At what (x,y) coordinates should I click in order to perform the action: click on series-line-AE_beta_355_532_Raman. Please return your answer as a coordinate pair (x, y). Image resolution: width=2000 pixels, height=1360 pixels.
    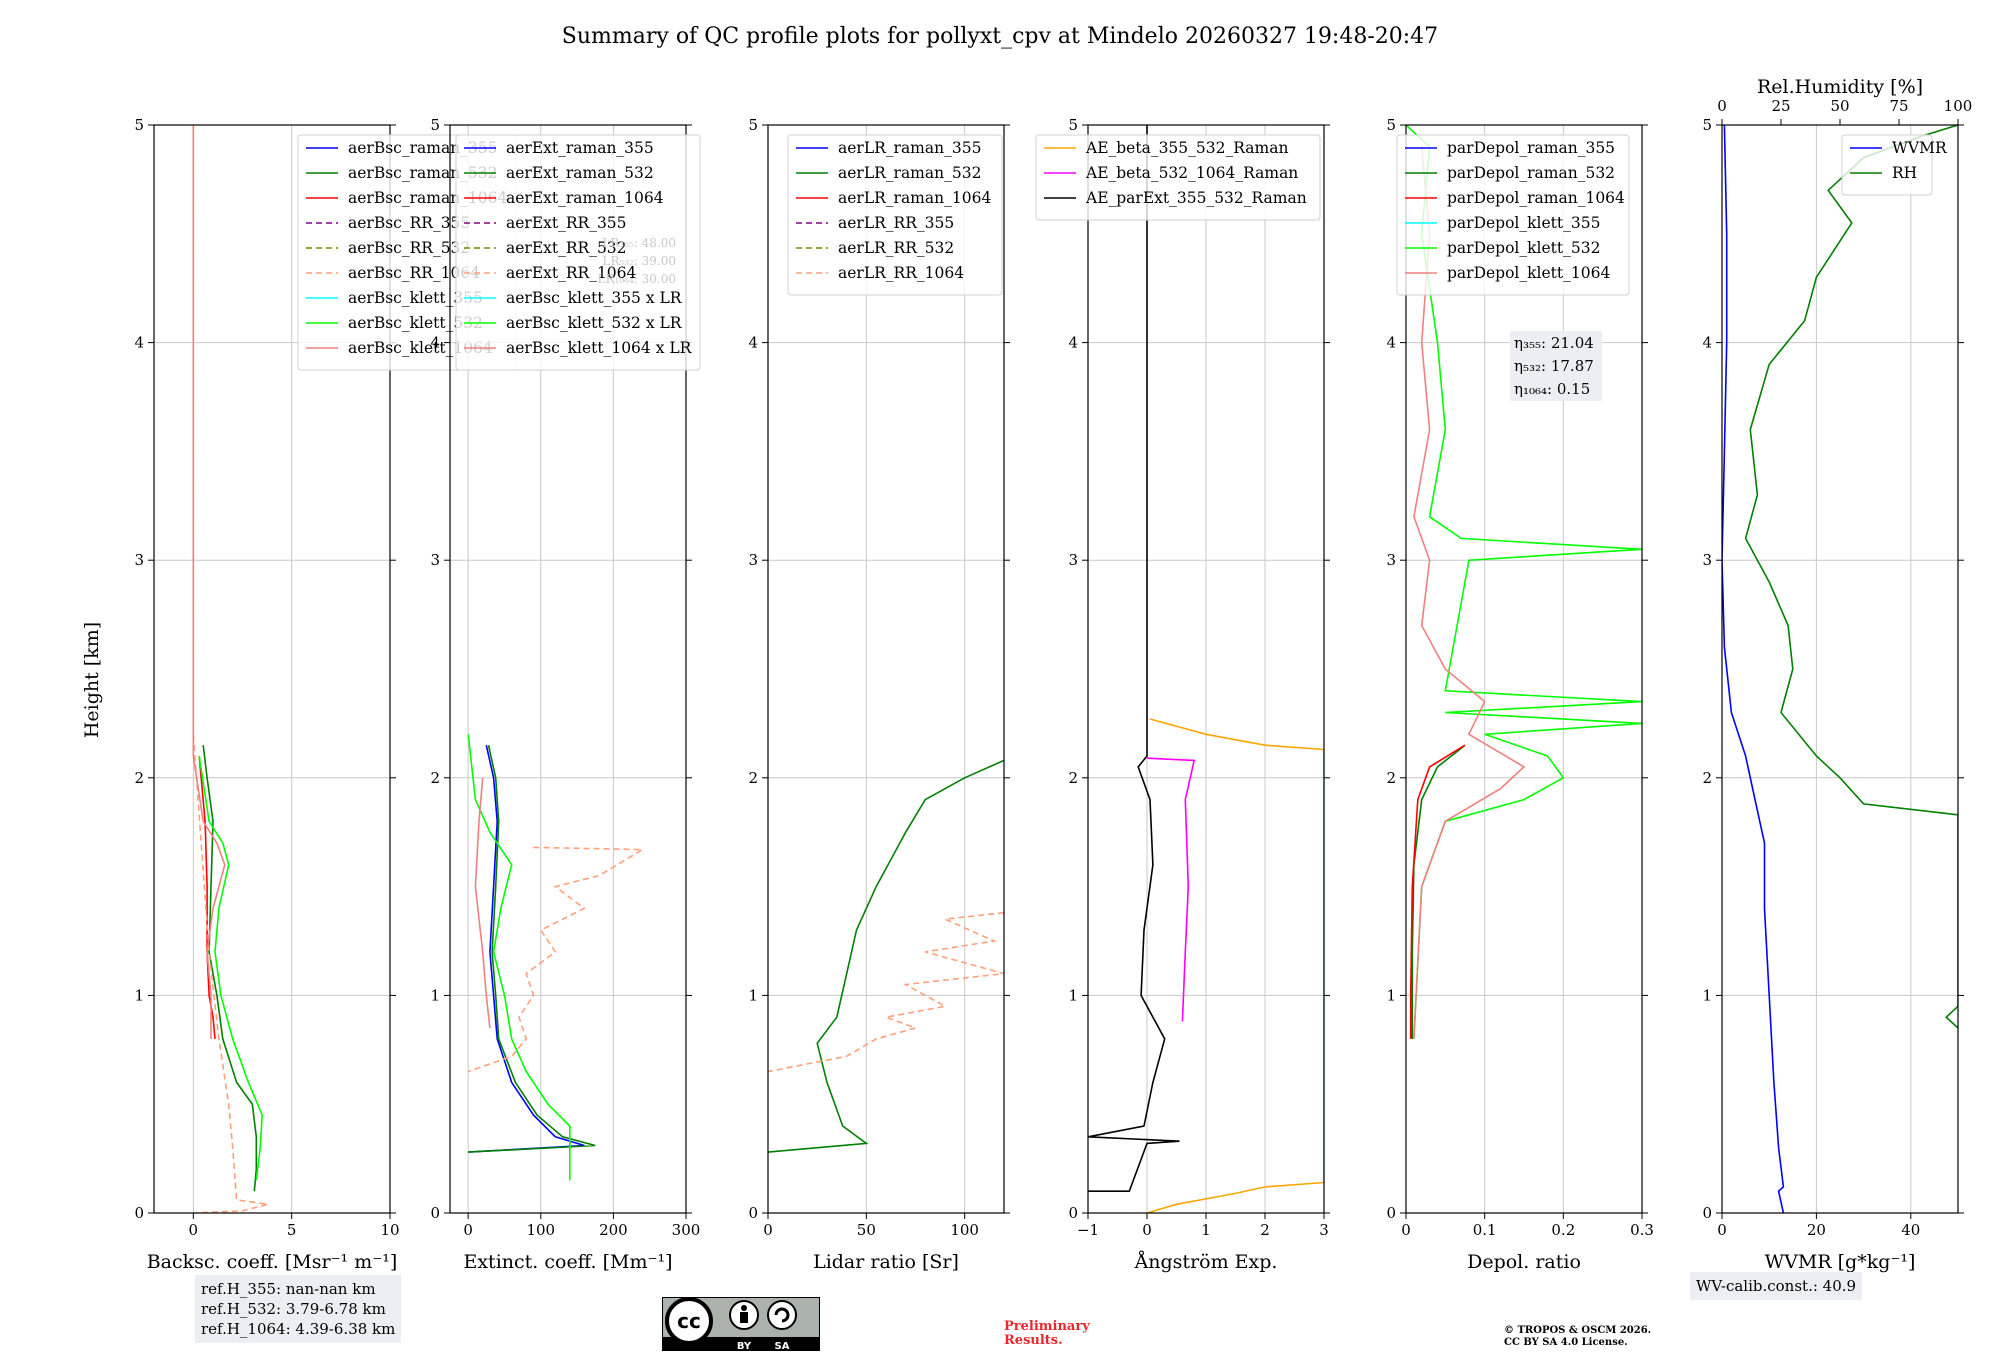
    Looking at the image, I should click on (1235, 965).